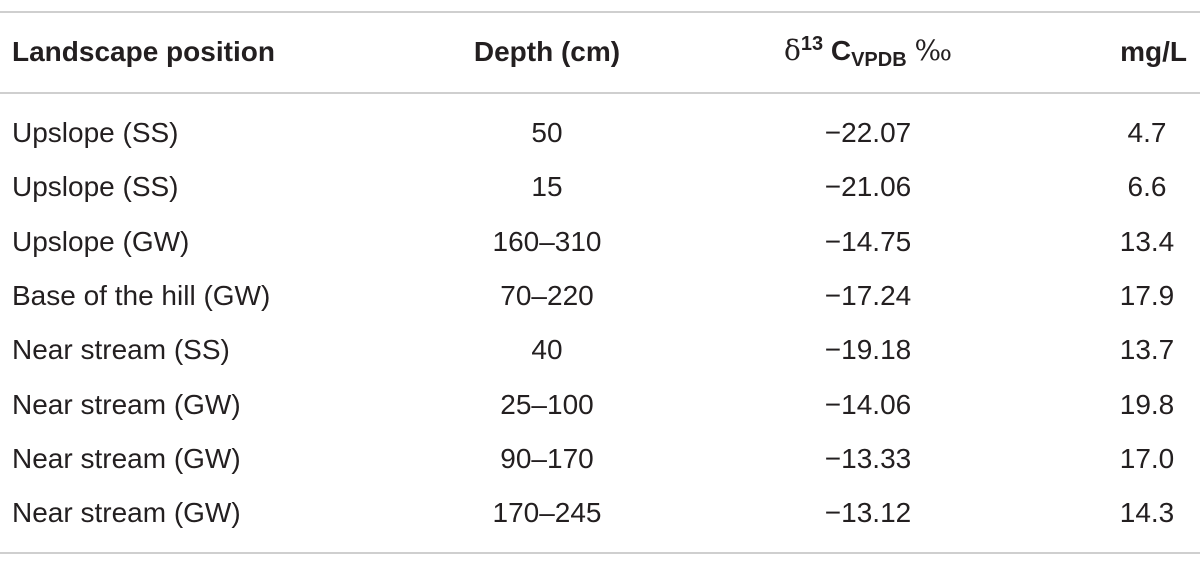 This screenshot has height=567, width=1200. I want to click on table-cell: 170–245, so click(547, 513).